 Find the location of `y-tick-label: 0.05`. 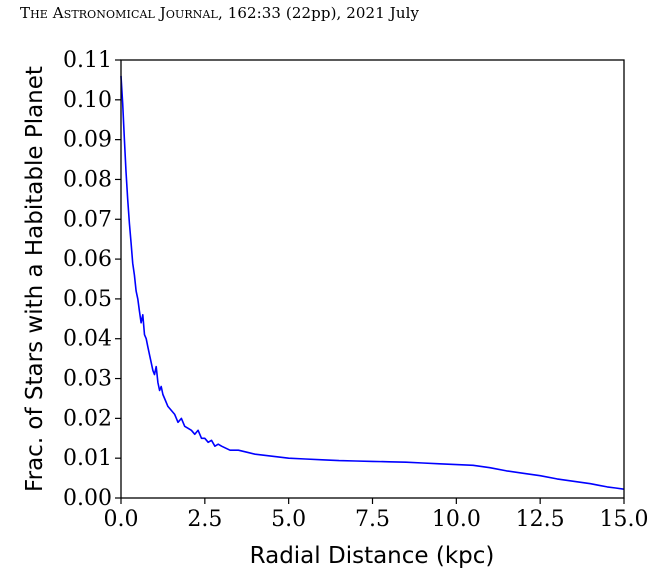

y-tick-label: 0.05 is located at coordinates (87, 299).